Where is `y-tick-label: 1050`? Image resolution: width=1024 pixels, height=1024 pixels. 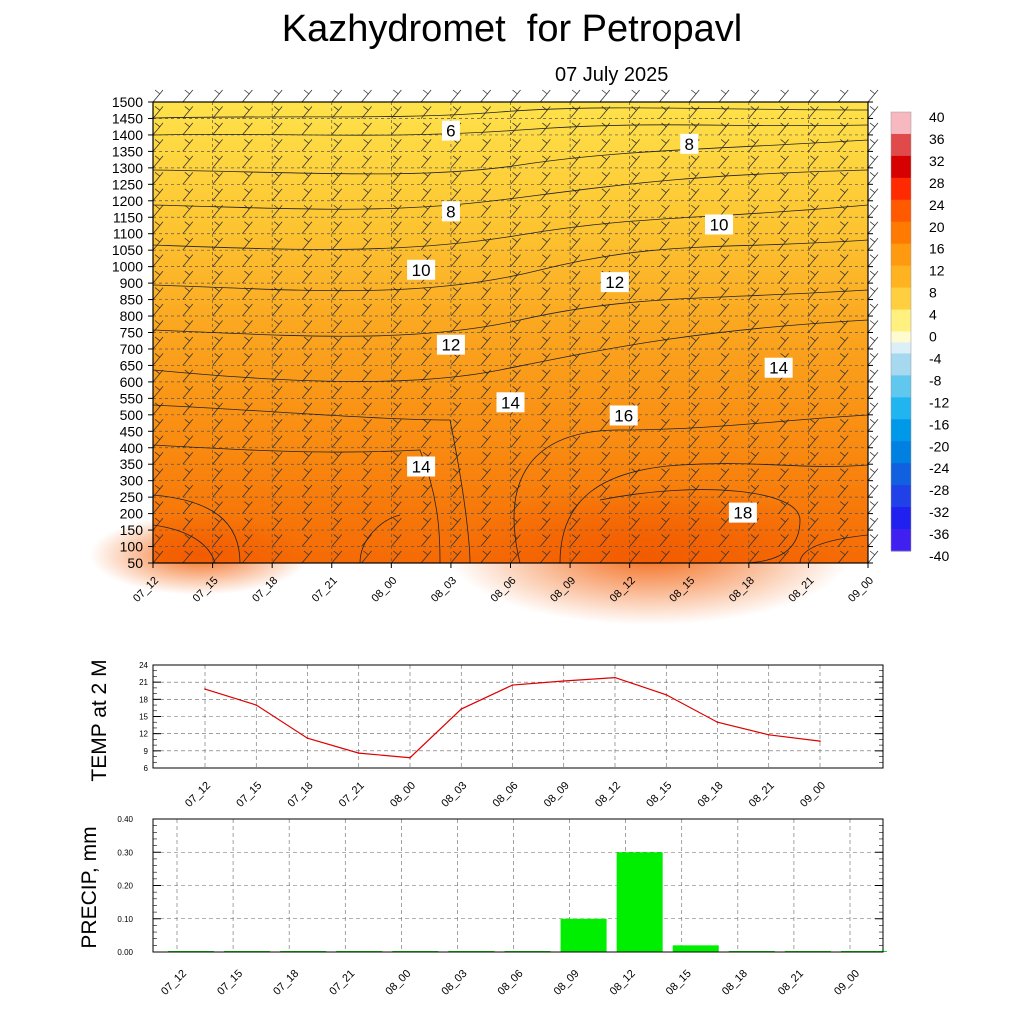 y-tick-label: 1050 is located at coordinates (127, 250).